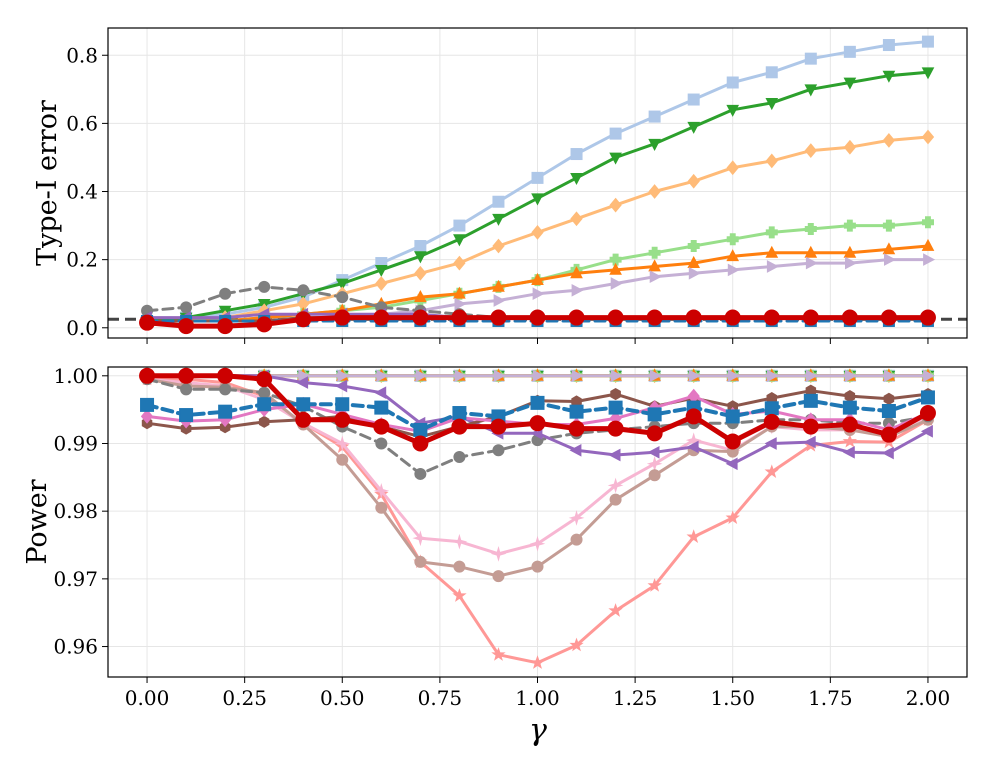 The width and height of the screenshot is (996, 763). I want to click on y-tick-label: 0.0, so click(82, 328).